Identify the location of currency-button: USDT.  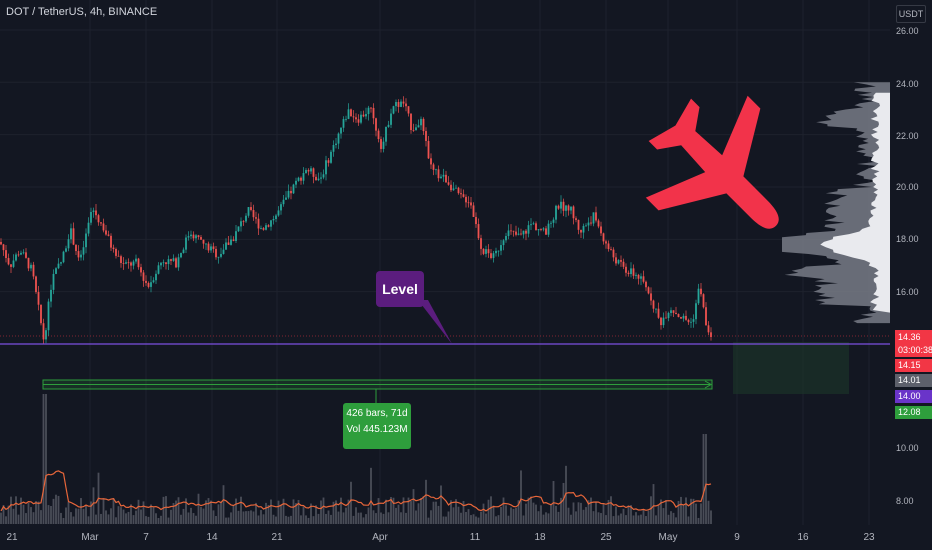
(911, 14).